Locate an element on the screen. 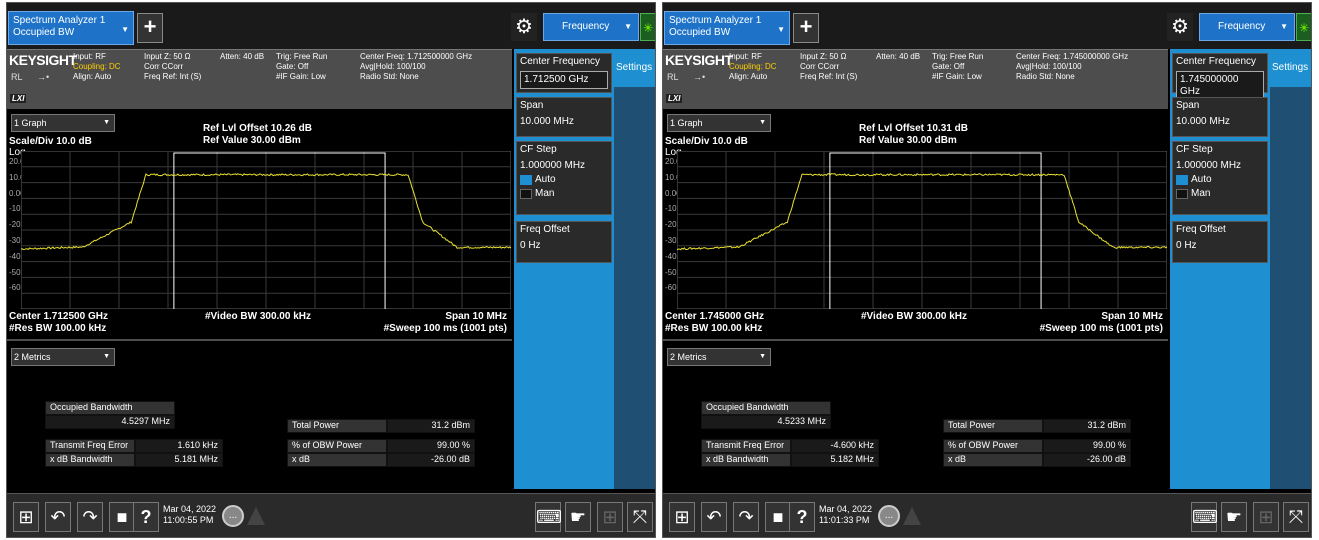  center-frequency-softkey: Center Frequency 1.712500 GHz is located at coordinates (564, 73).